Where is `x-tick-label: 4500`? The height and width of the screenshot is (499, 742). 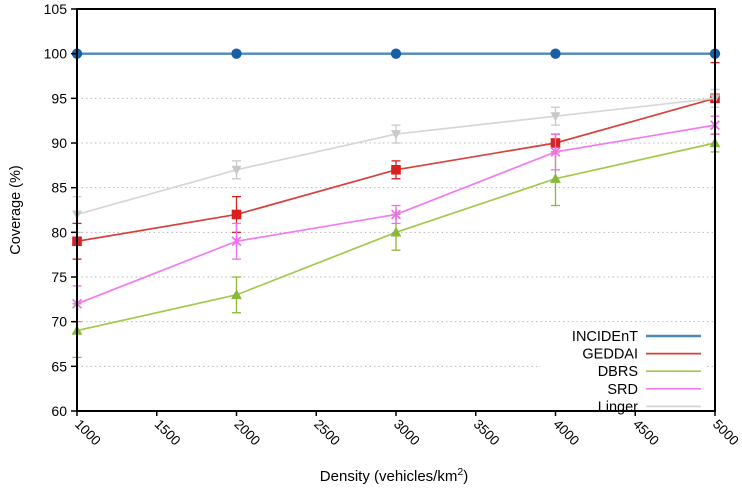 x-tick-label: 4500 is located at coordinates (646, 433).